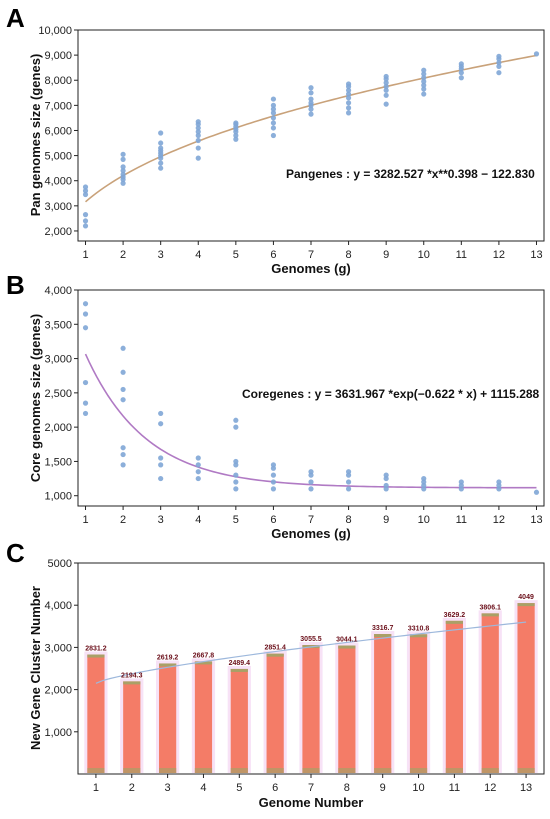 This screenshot has width=550, height=819. What do you see at coordinates (58, 648) in the screenshot?
I see `new-gene-y-tick-label: 3,000` at bounding box center [58, 648].